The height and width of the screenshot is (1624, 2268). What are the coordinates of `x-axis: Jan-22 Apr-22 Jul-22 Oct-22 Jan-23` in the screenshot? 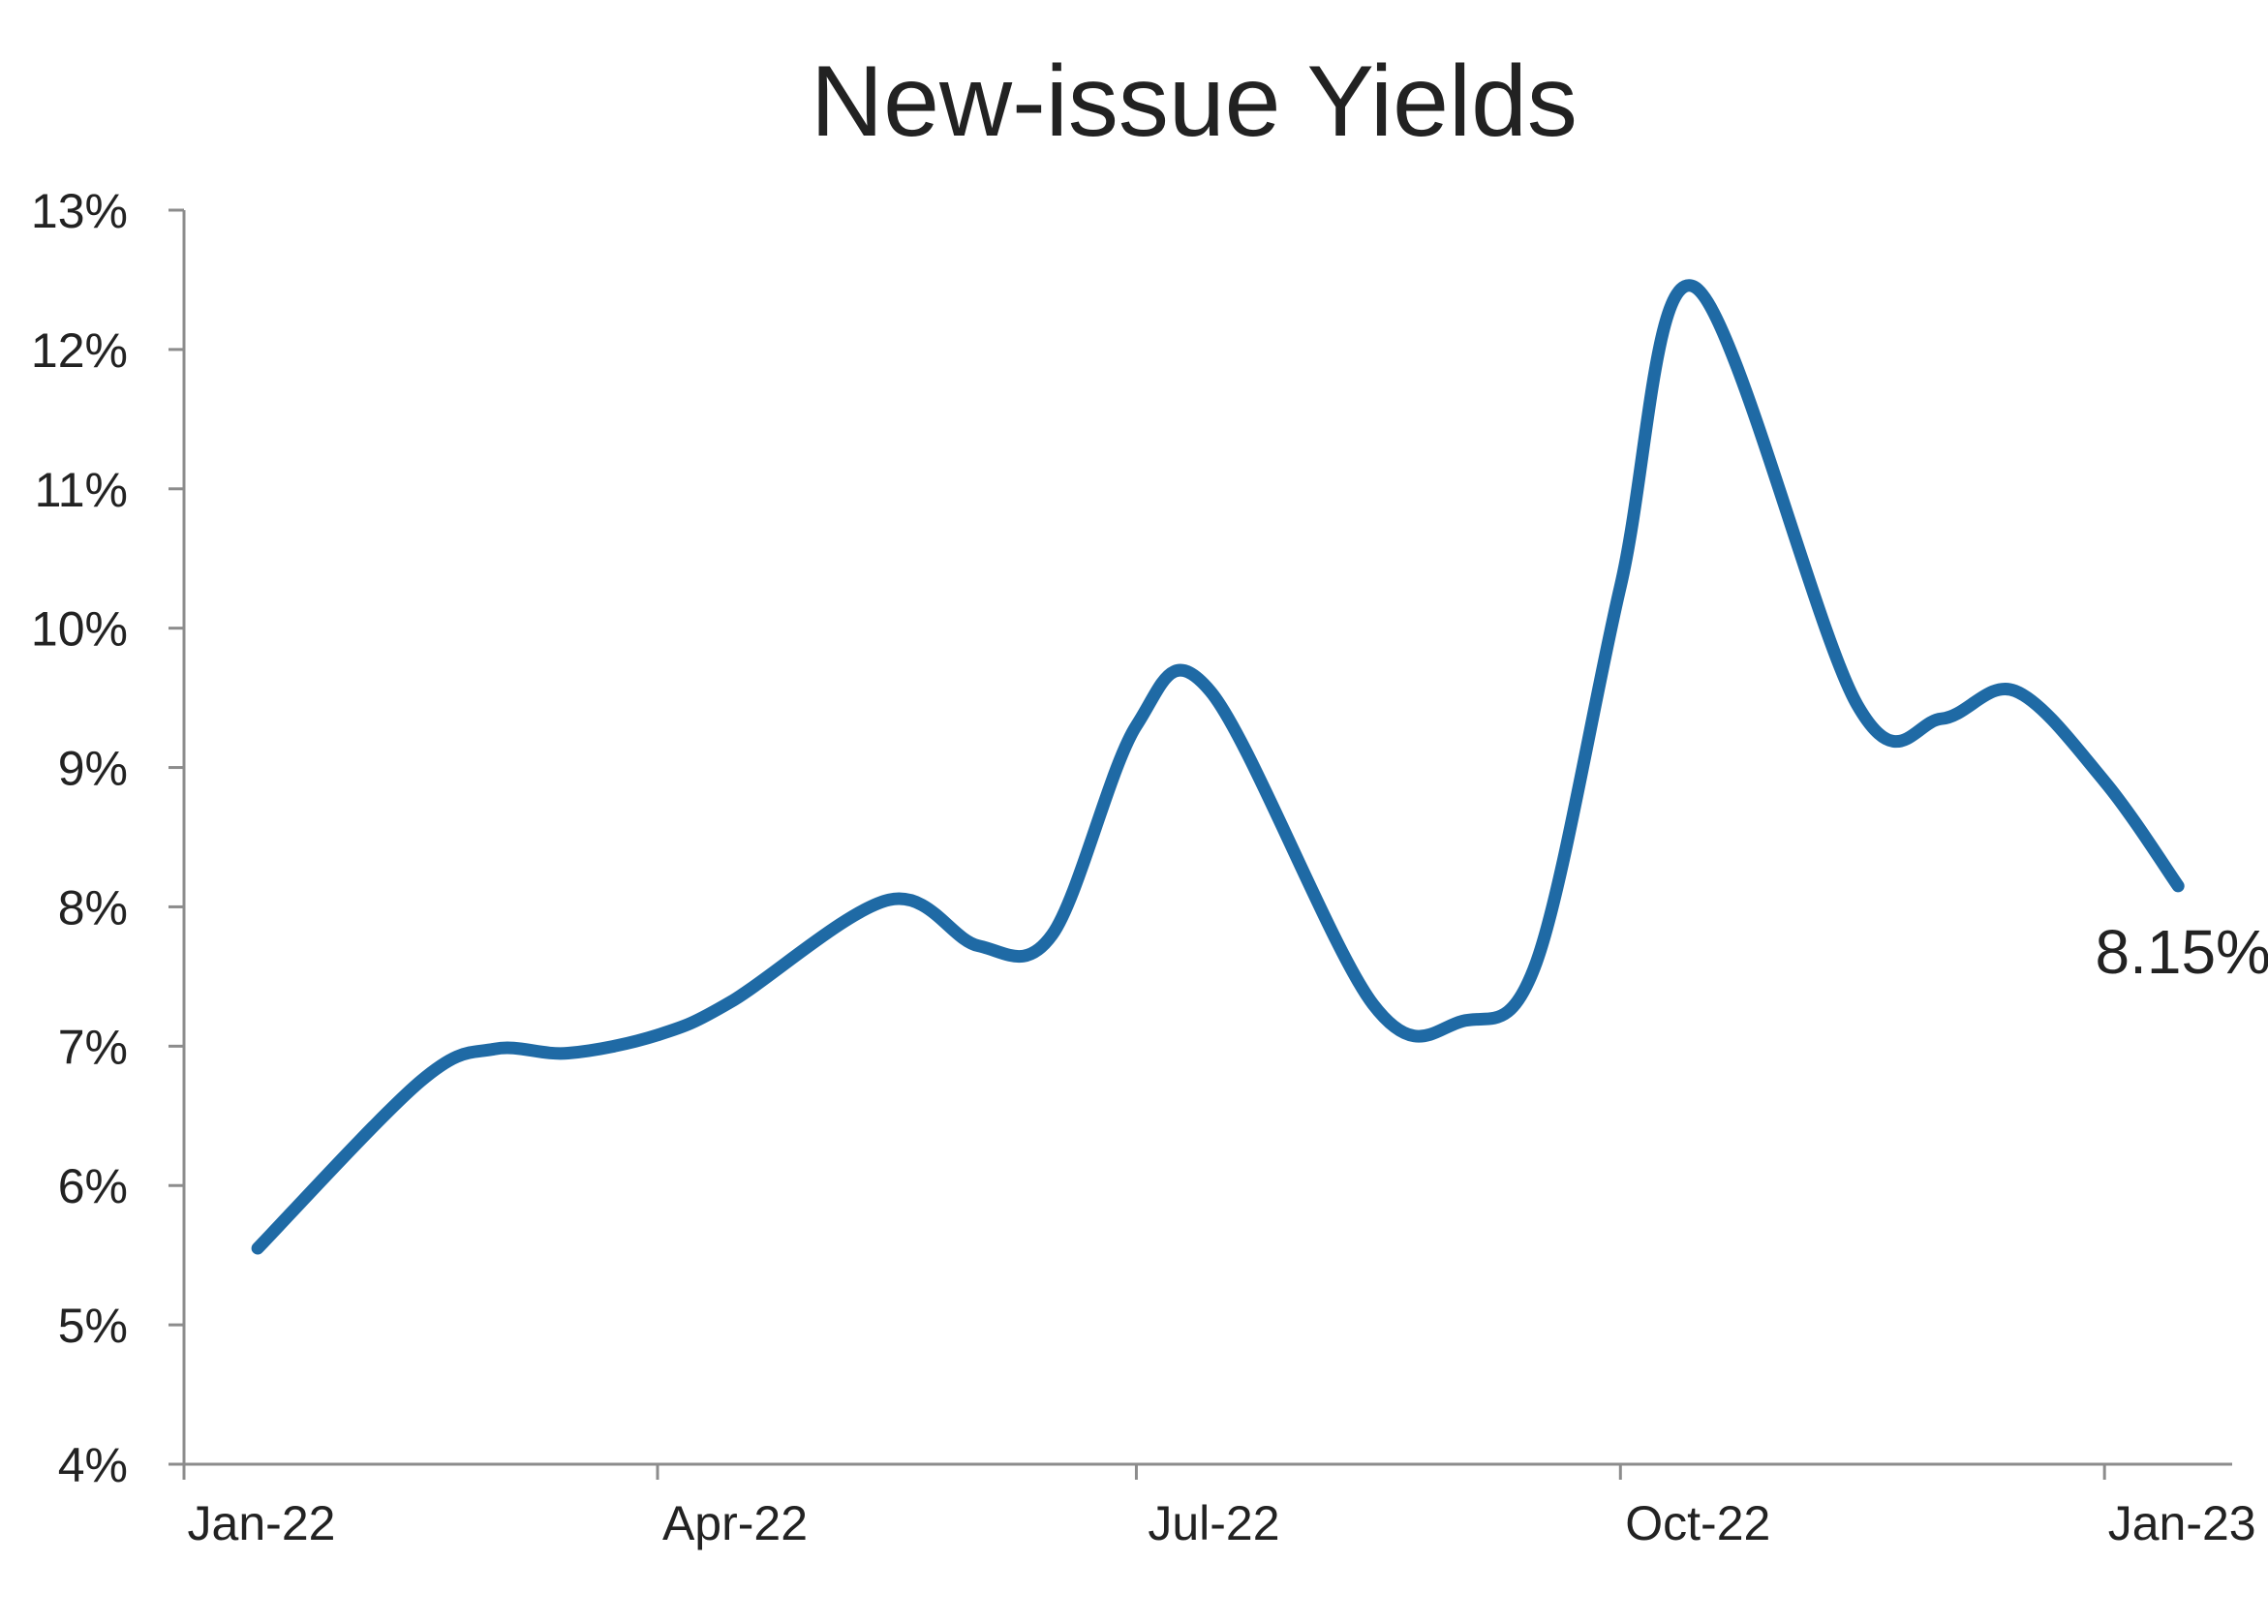 It's located at (1219, 1506).